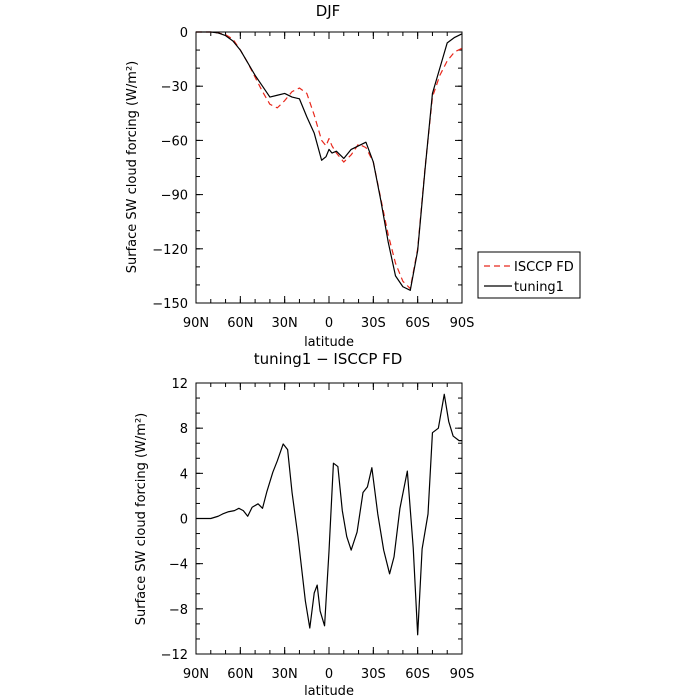 The width and height of the screenshot is (700, 700). Describe the element at coordinates (132, 167) in the screenshot. I see `chart-top-y-label: Surface SW cloud forcing (W/m²)` at that location.